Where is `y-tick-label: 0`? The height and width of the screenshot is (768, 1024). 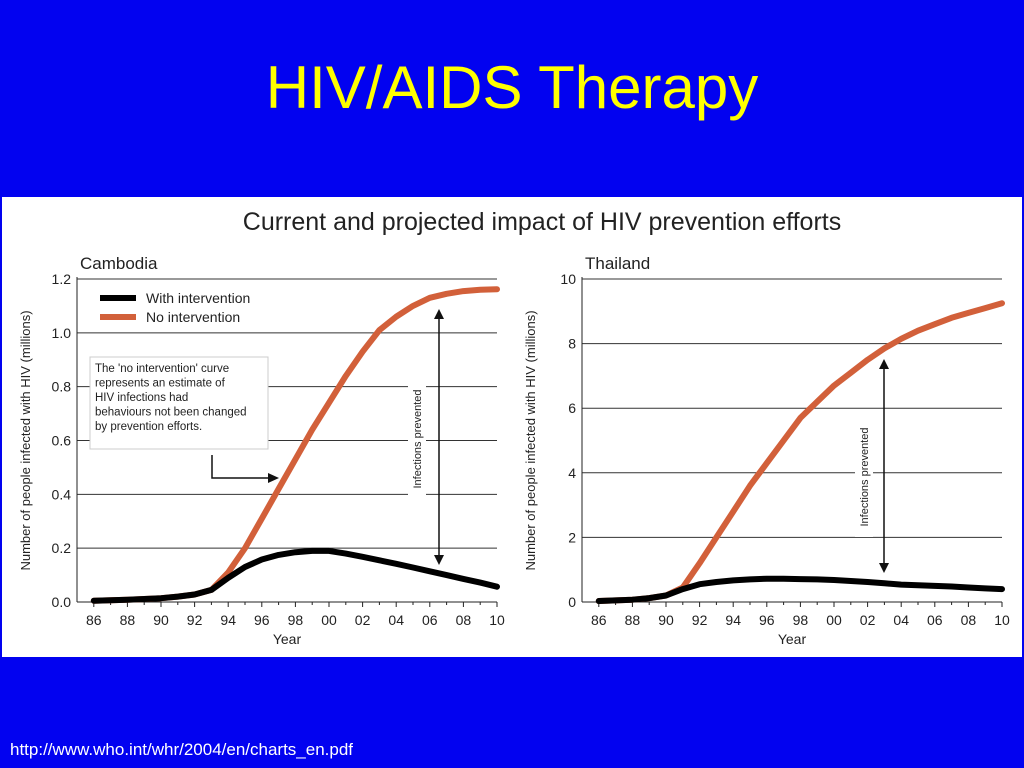 y-tick-label: 0 is located at coordinates (572, 602).